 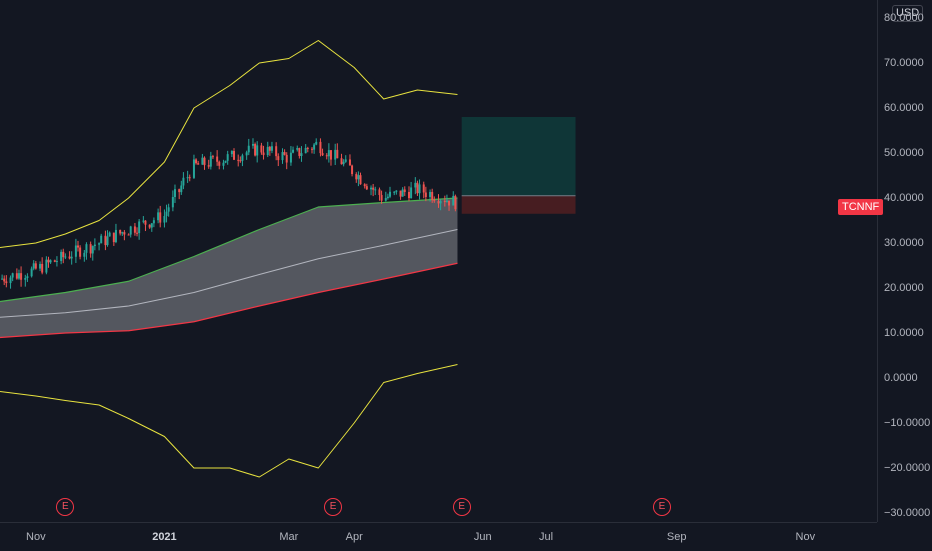 What do you see at coordinates (904, 108) in the screenshot?
I see `price-tick-label: 60.0000` at bounding box center [904, 108].